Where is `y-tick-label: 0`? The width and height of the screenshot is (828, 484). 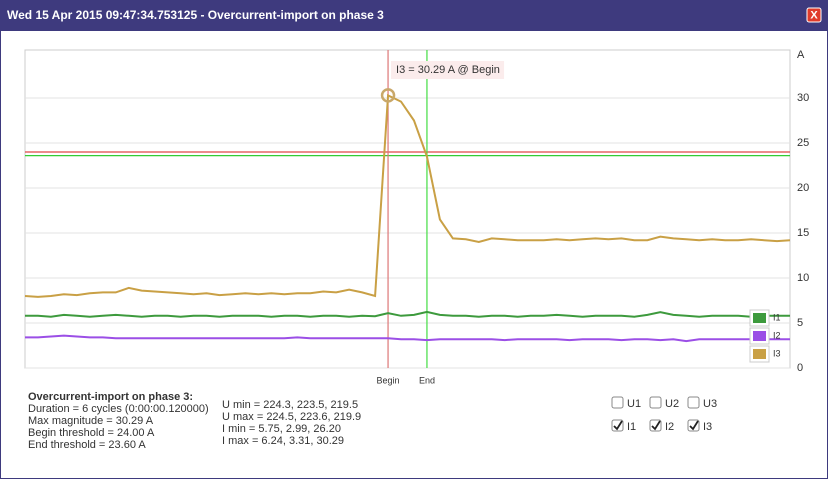
y-tick-label: 0 is located at coordinates (800, 368).